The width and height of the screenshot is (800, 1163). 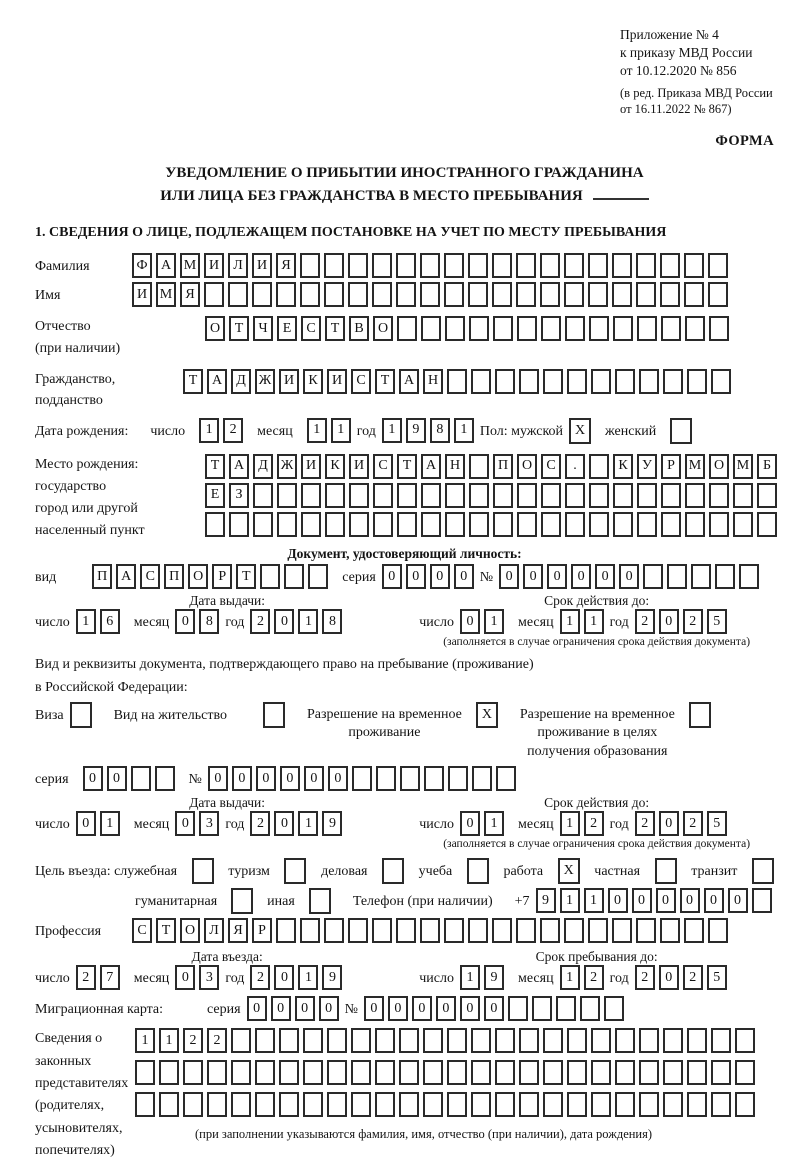 I want to click on sex-male-checkbox: X, so click(x=580, y=430).